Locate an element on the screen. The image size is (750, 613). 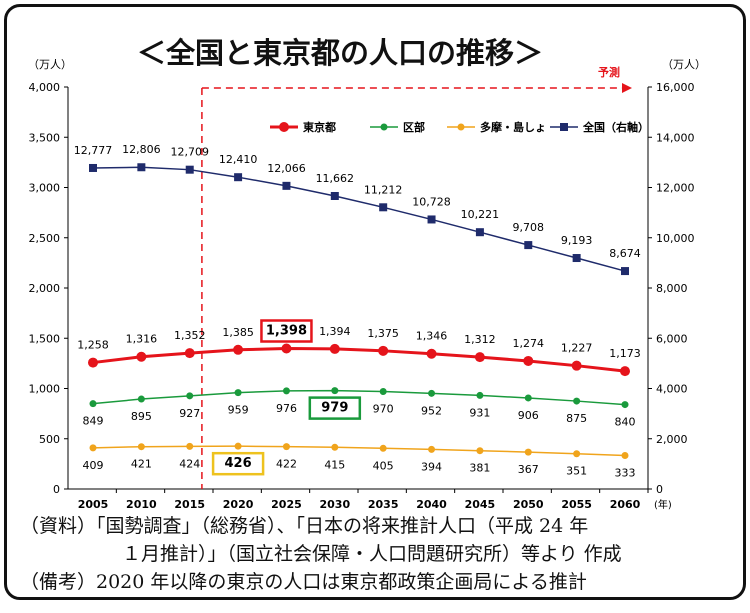
data-label: 11,662 is located at coordinates (335, 178).